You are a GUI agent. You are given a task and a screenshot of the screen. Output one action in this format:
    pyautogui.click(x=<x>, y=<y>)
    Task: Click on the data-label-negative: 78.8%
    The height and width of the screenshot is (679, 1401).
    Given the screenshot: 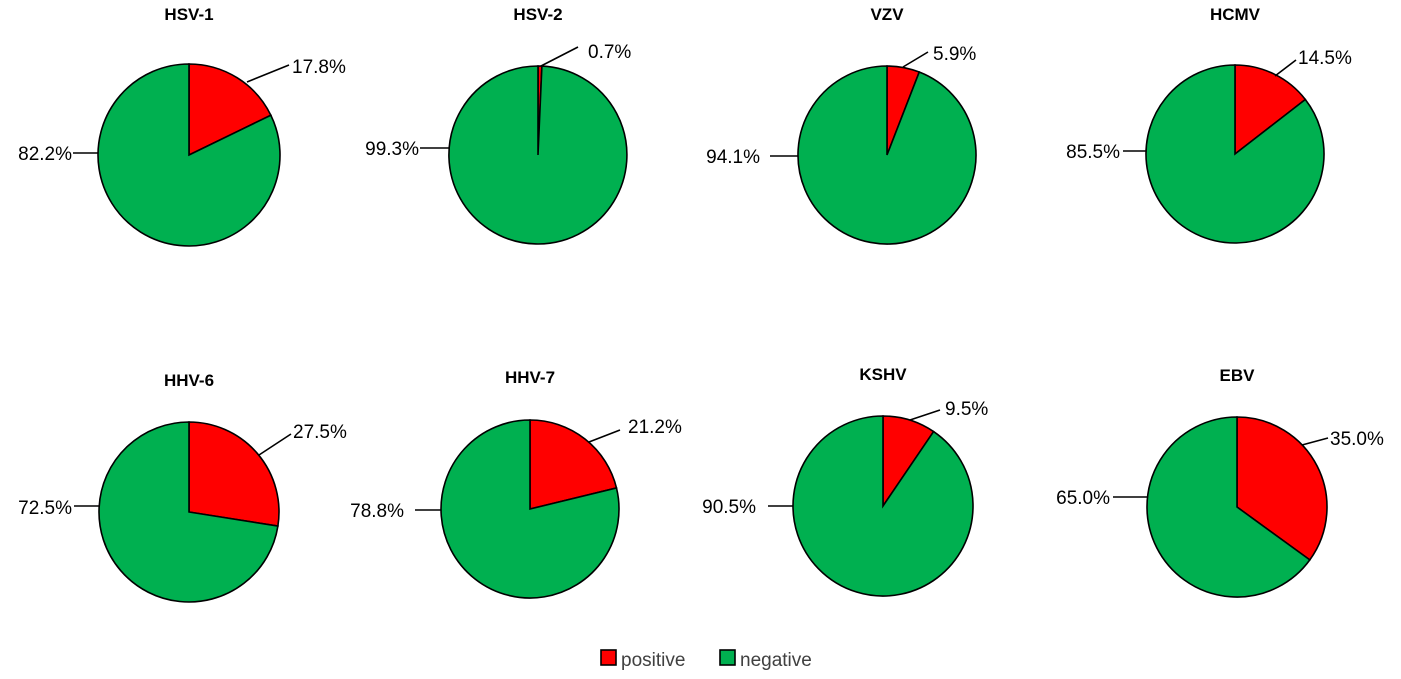 What is the action you would take?
    pyautogui.click(x=377, y=511)
    